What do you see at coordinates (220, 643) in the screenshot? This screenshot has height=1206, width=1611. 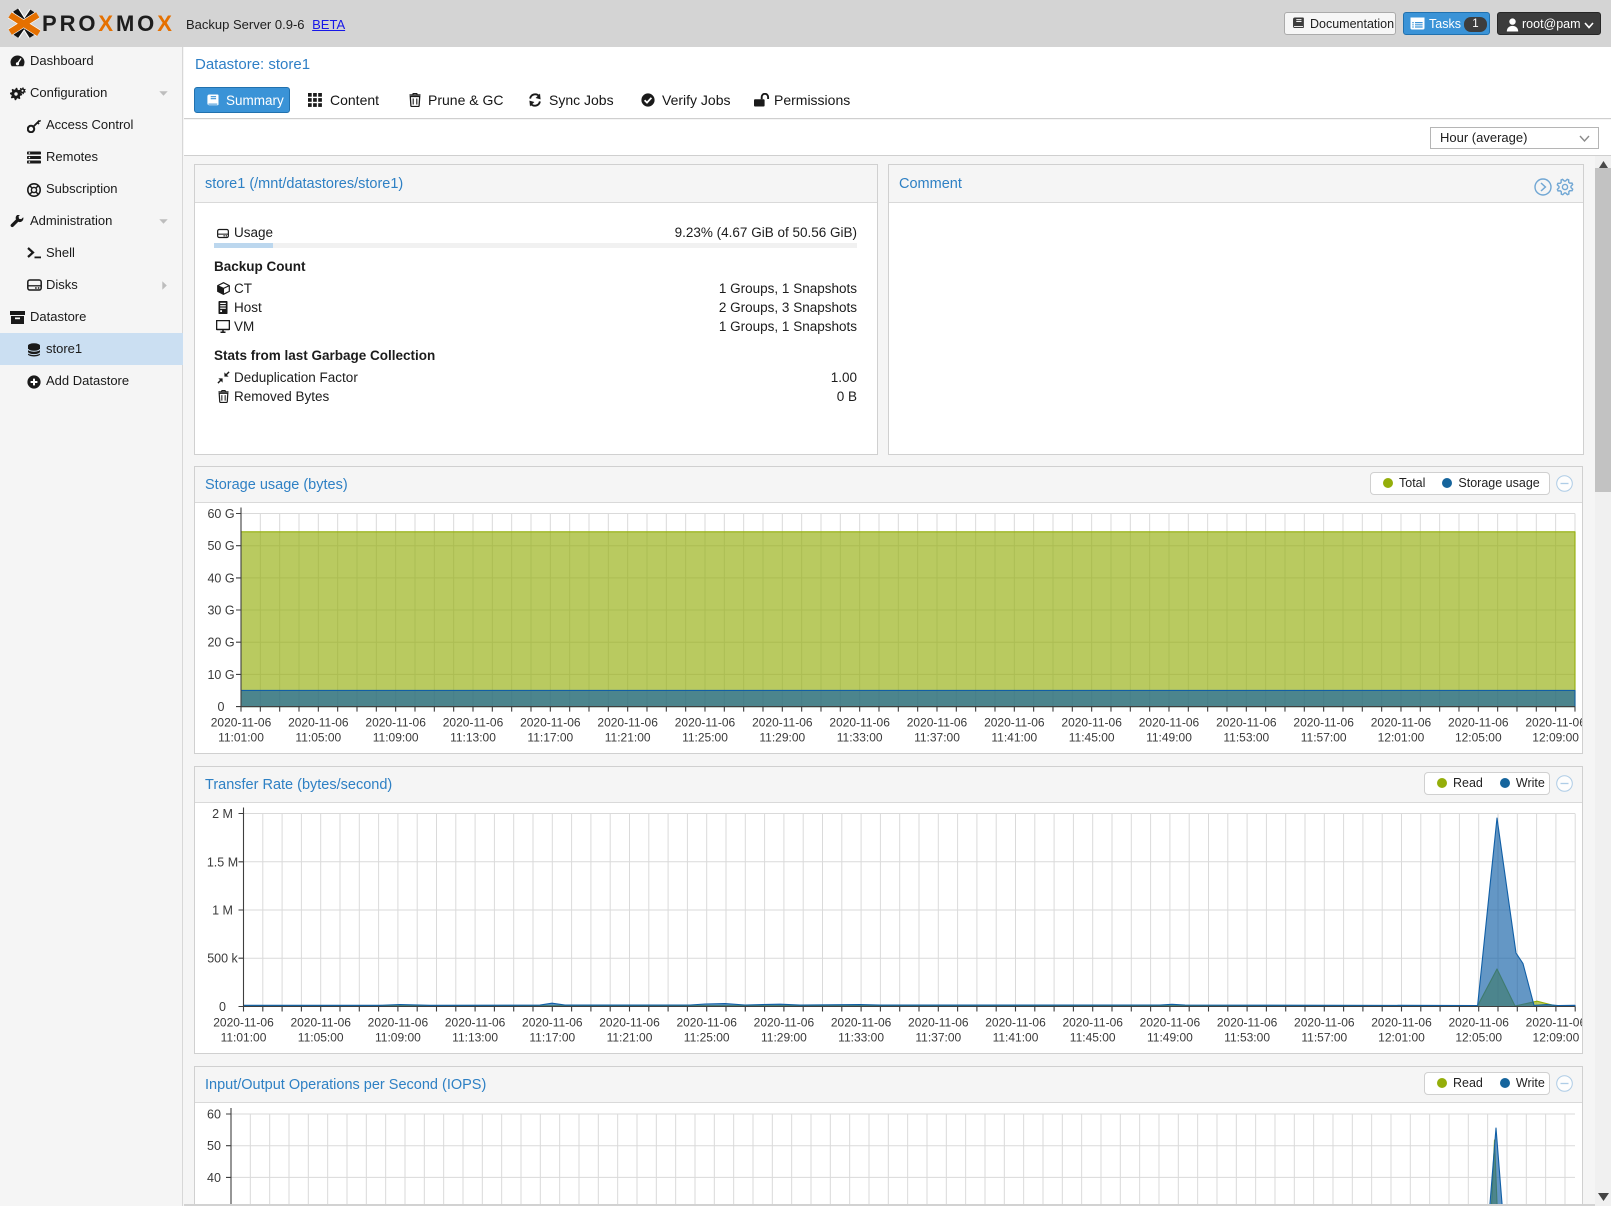 I see `svg-text: 20 G` at bounding box center [220, 643].